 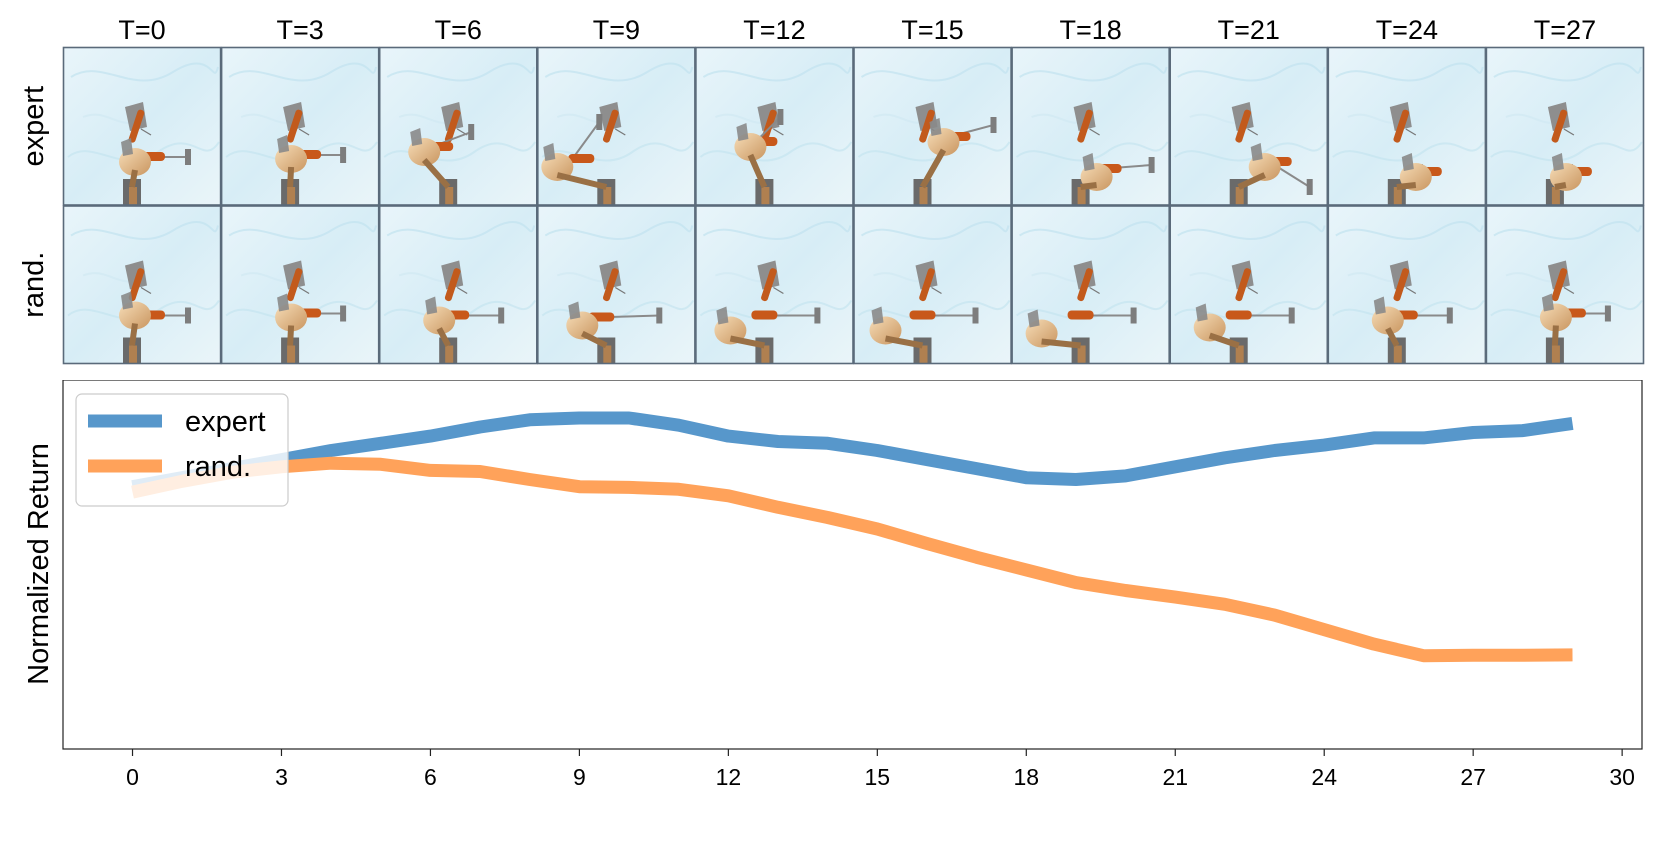 I want to click on series-line-expert, so click(x=852, y=452).